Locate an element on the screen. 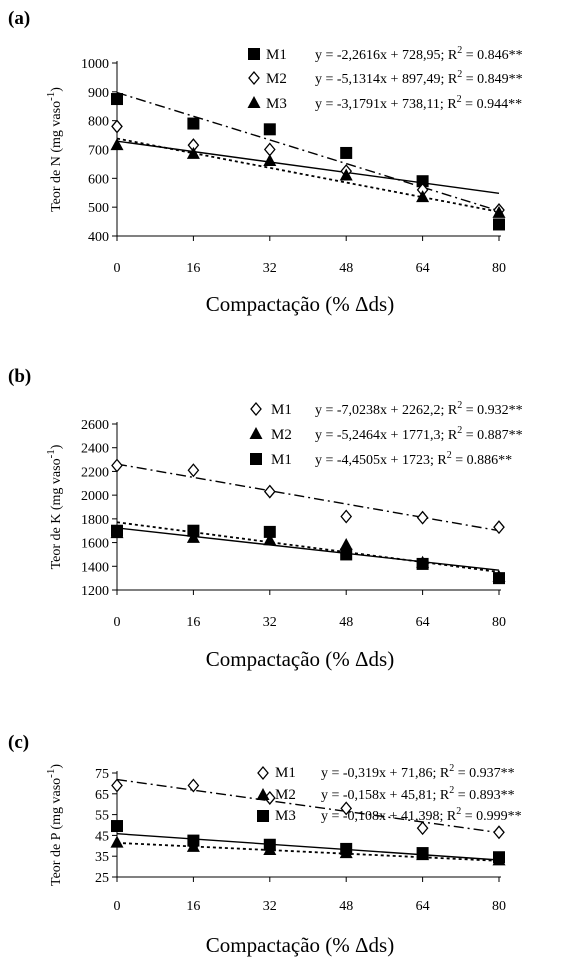  y-tick-label: 75 is located at coordinates (102, 774).